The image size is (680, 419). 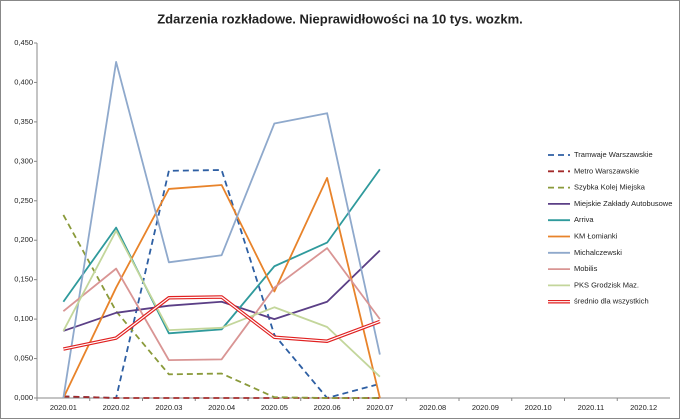 What do you see at coordinates (168, 407) in the screenshot?
I see `x-tick-label: 2020.03` at bounding box center [168, 407].